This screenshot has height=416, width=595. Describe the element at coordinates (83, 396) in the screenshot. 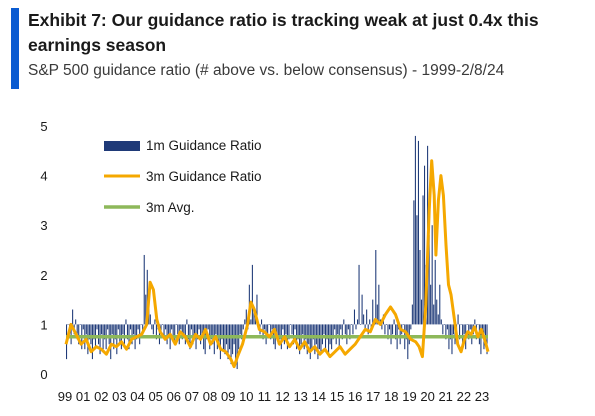

I see `x-tick-label: 01` at that location.